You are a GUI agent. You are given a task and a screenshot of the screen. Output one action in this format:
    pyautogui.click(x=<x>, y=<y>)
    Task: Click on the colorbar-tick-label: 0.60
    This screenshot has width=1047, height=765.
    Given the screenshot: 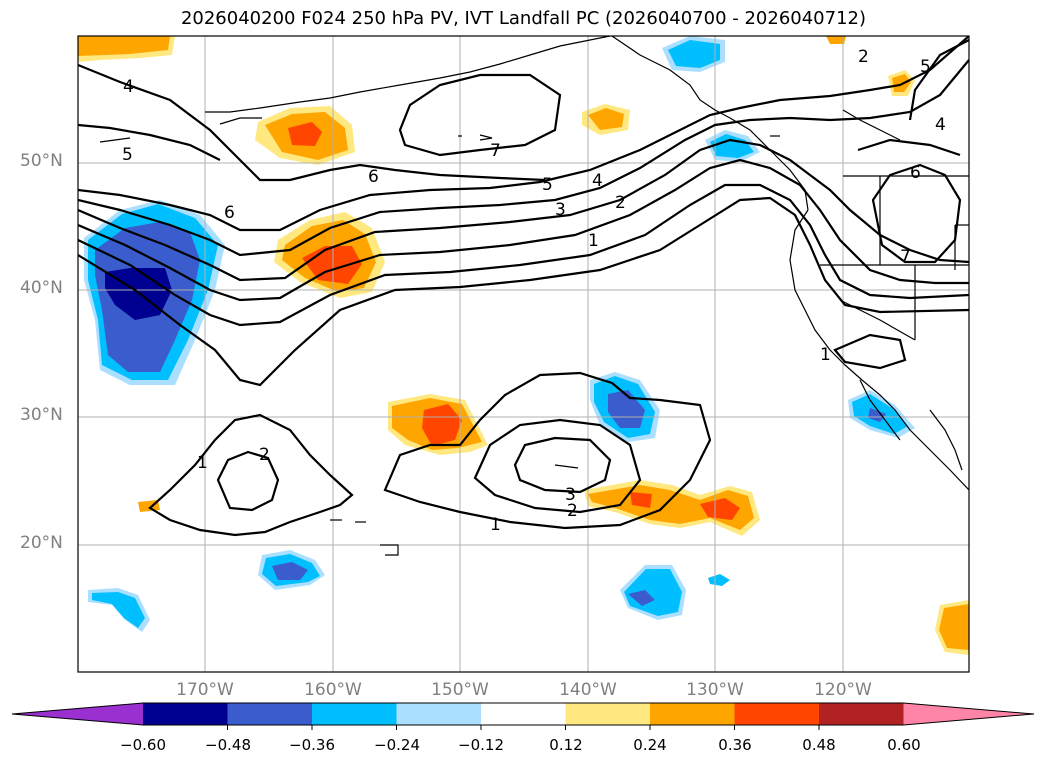 What is the action you would take?
    pyautogui.click(x=904, y=745)
    